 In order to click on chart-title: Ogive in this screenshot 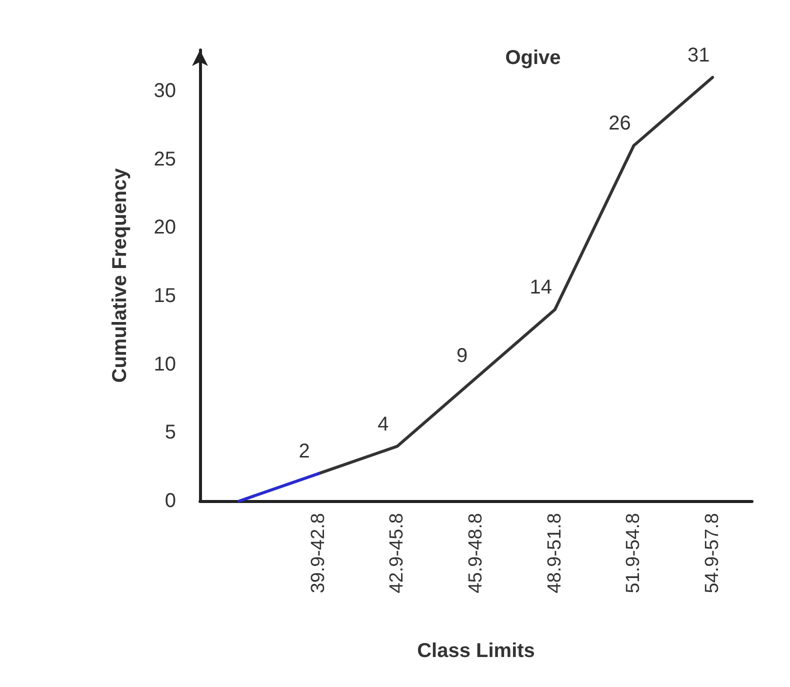, I will do `click(533, 58)`.